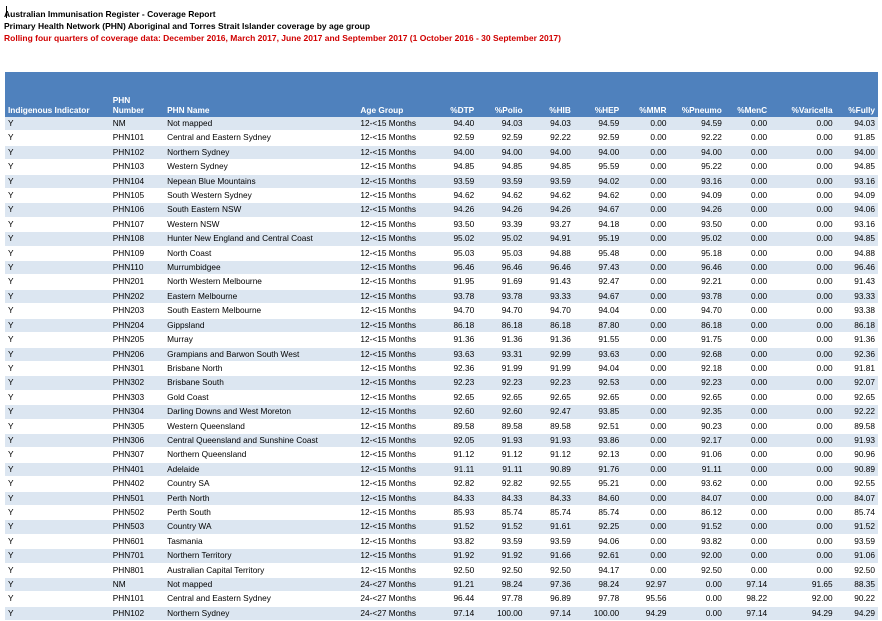  What do you see at coordinates (501, 398) in the screenshot?
I see `cell-polio: 92.65` at bounding box center [501, 398].